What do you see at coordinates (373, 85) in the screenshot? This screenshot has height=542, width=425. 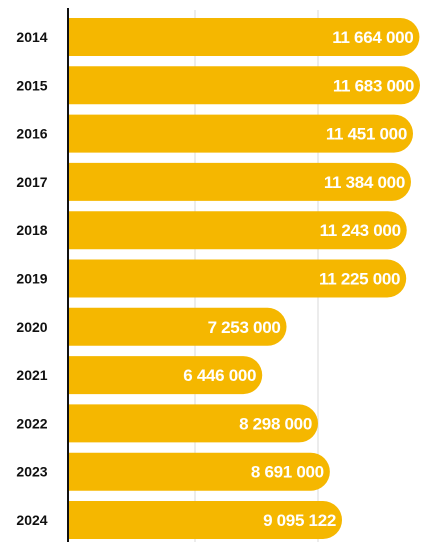 I see `value-label: 11 683 000` at bounding box center [373, 85].